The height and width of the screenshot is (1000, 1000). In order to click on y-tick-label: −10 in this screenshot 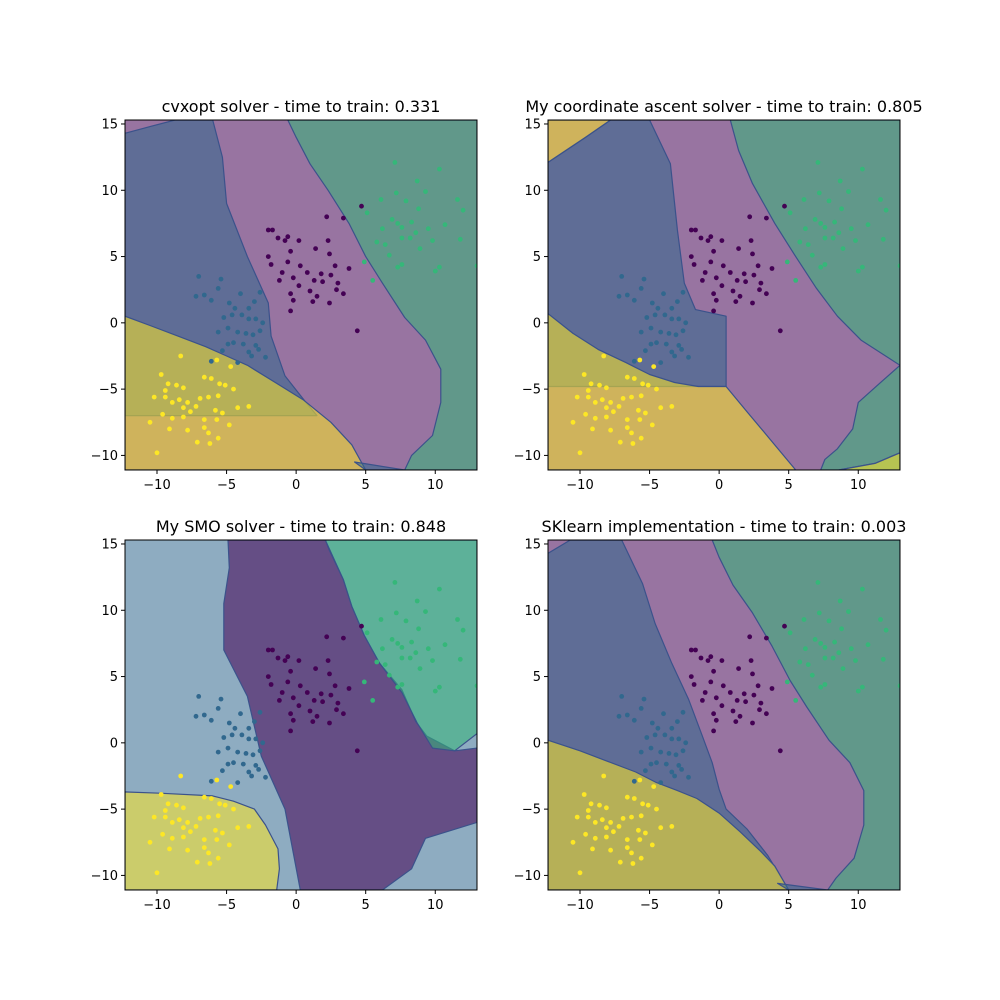, I will do `click(104, 456)`.